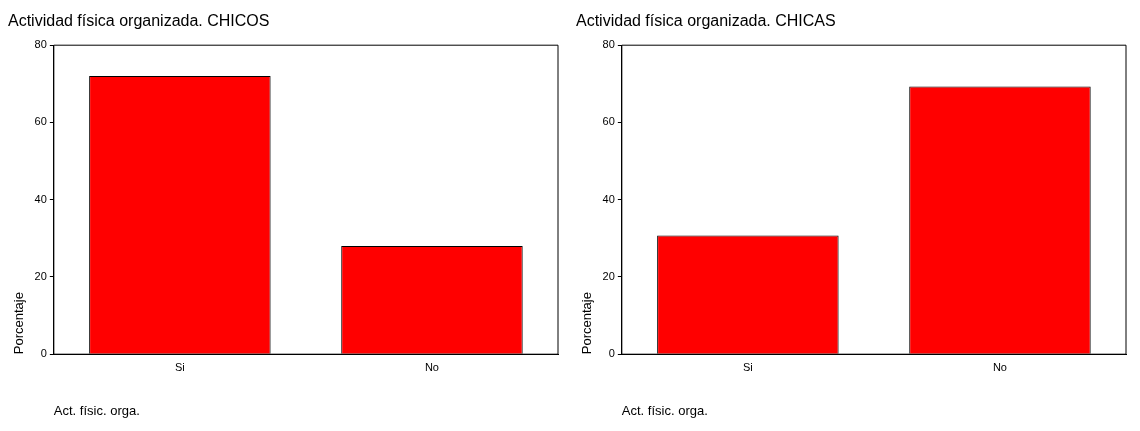 The height and width of the screenshot is (431, 1140). What do you see at coordinates (706, 21) in the screenshot?
I see `chart-title: Actividad física organizada. CHICAS` at bounding box center [706, 21].